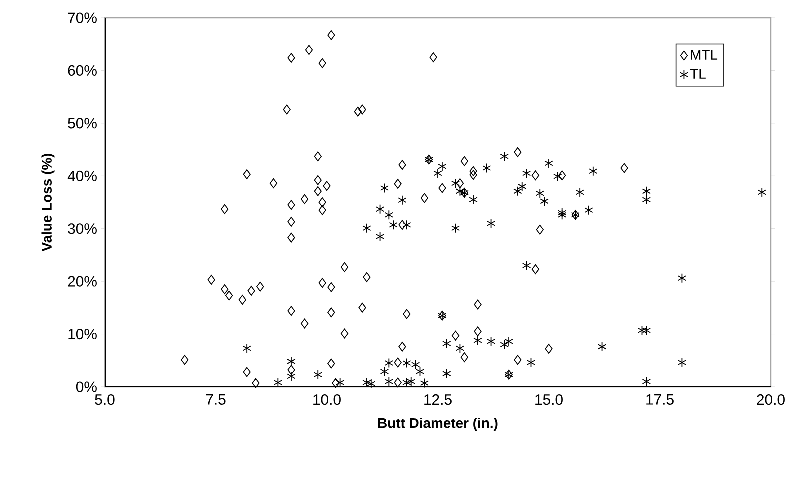  Describe the element at coordinates (48, 203) in the screenshot. I see `y-axis-title: Value Loss (%)` at that location.